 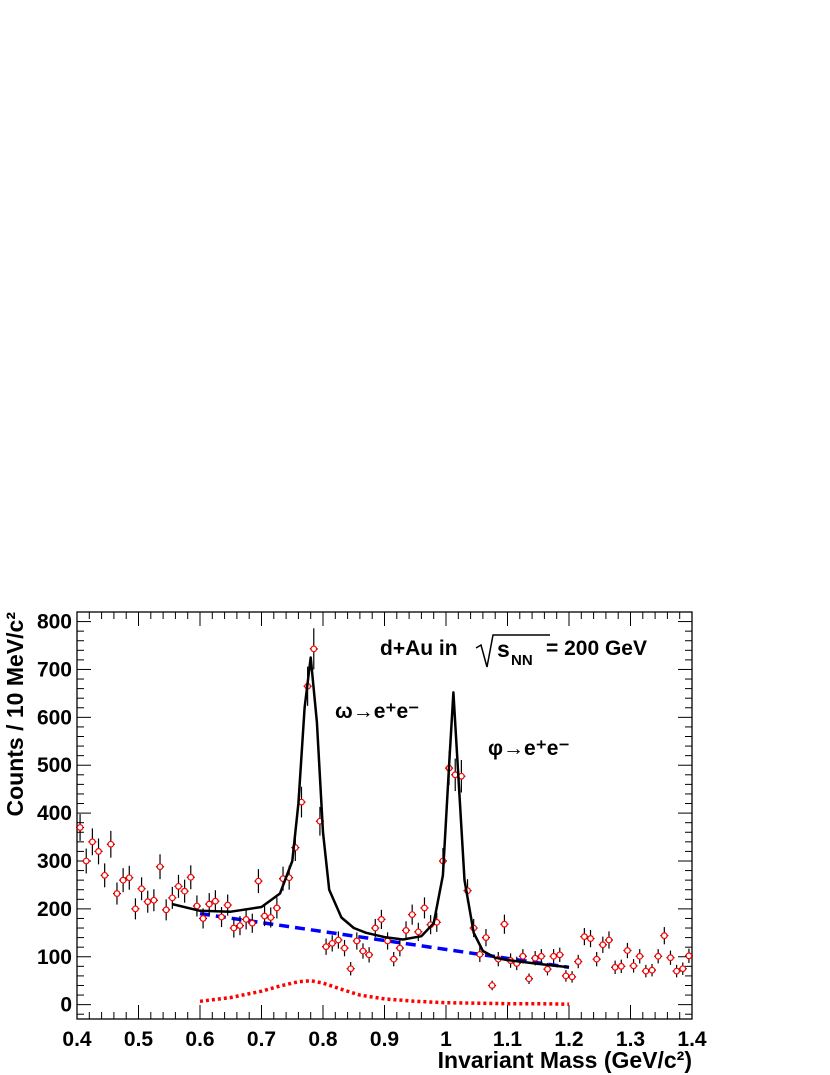 What do you see at coordinates (446, 1039) in the screenshot?
I see `x-tick-label: 1` at bounding box center [446, 1039].